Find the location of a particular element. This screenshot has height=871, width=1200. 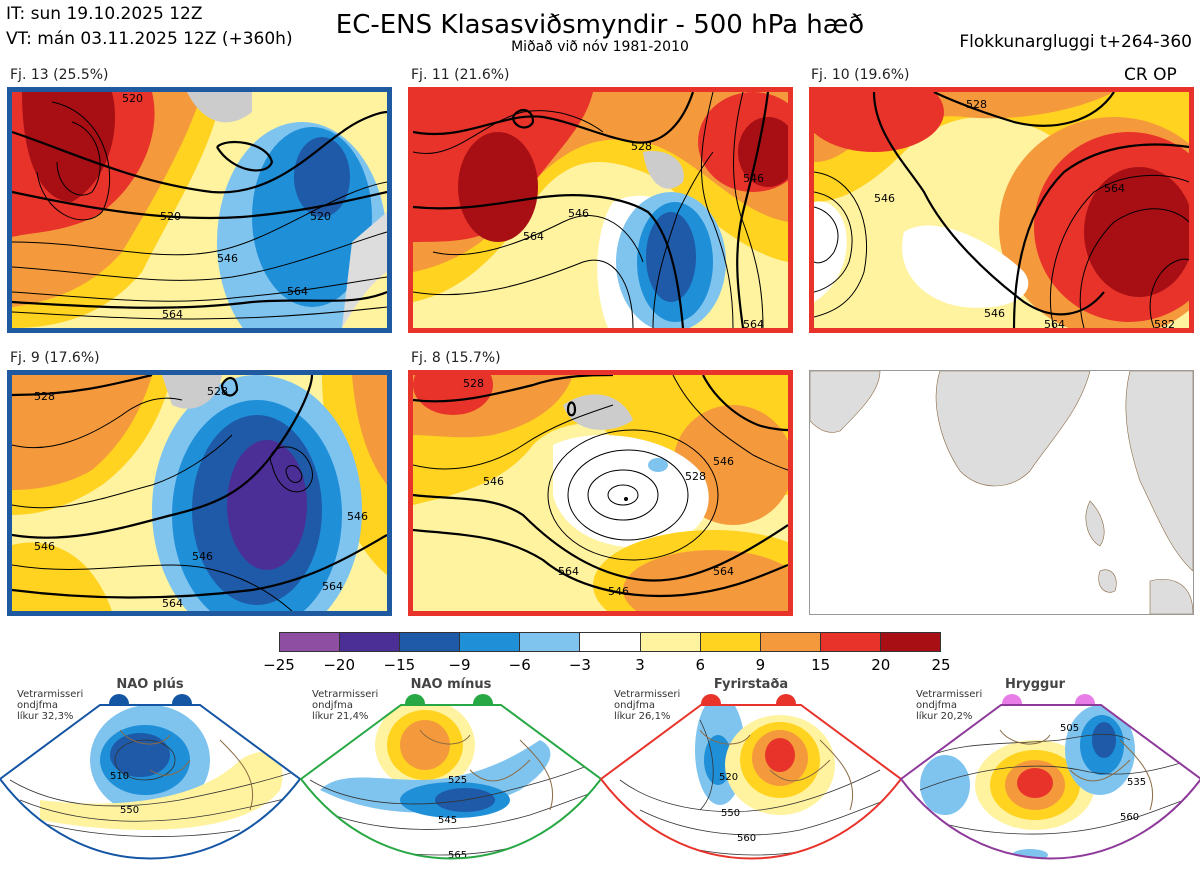

colorbar-tick-label: −6 is located at coordinates (519, 665).